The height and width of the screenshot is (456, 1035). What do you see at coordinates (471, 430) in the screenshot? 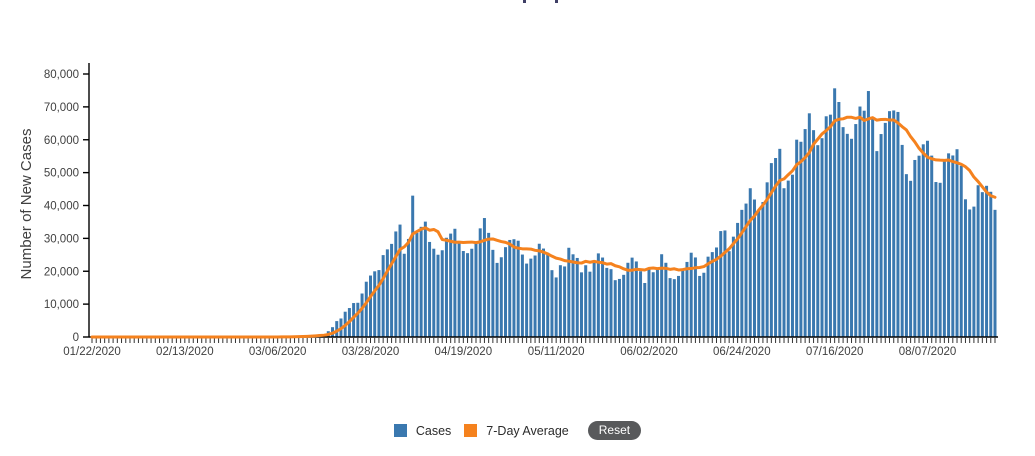
I see `avg-legend-swatch` at bounding box center [471, 430].